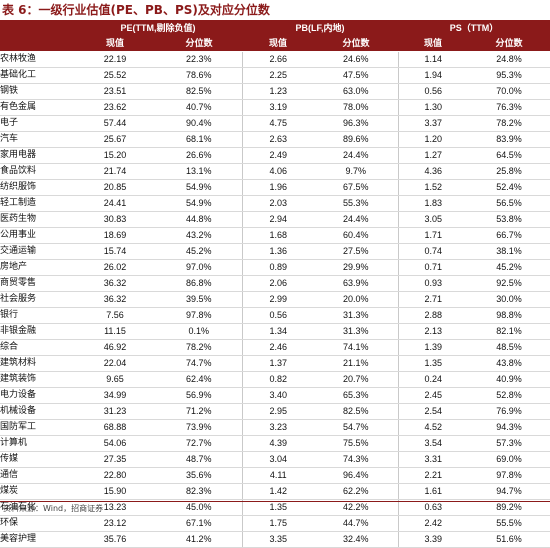  I want to click on ps-percentile-cell: 55.5%, so click(509, 523).